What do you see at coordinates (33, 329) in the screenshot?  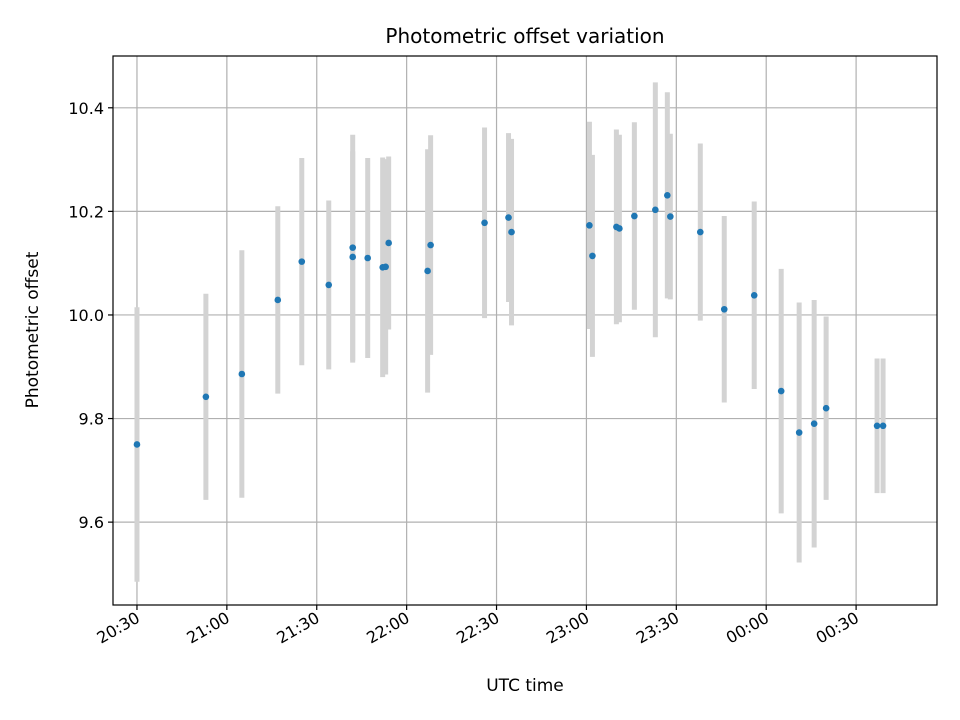 I see `y-axis-label: Photometric offset` at bounding box center [33, 329].